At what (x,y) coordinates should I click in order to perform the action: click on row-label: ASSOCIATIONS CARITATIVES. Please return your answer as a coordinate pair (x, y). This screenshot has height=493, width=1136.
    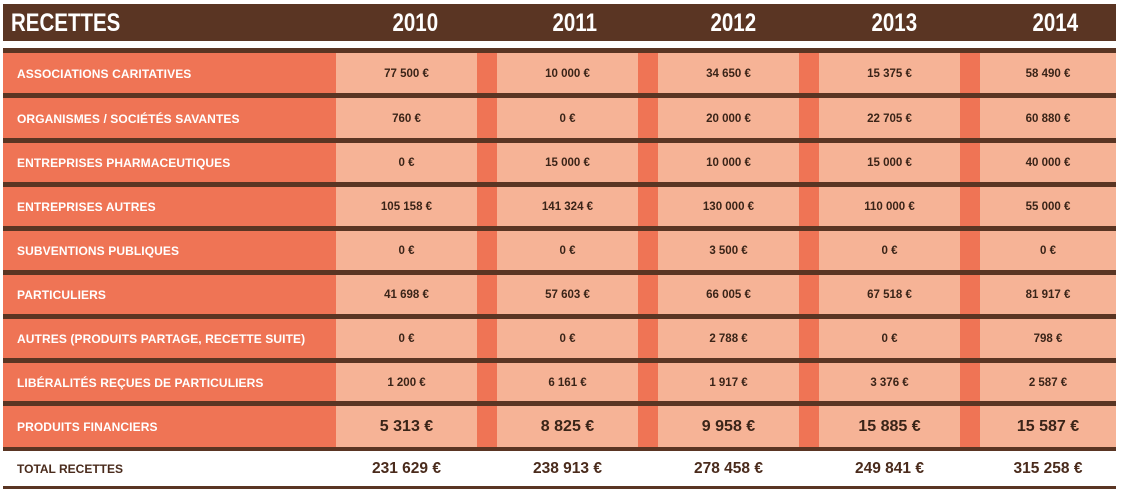
    Looking at the image, I should click on (104, 73).